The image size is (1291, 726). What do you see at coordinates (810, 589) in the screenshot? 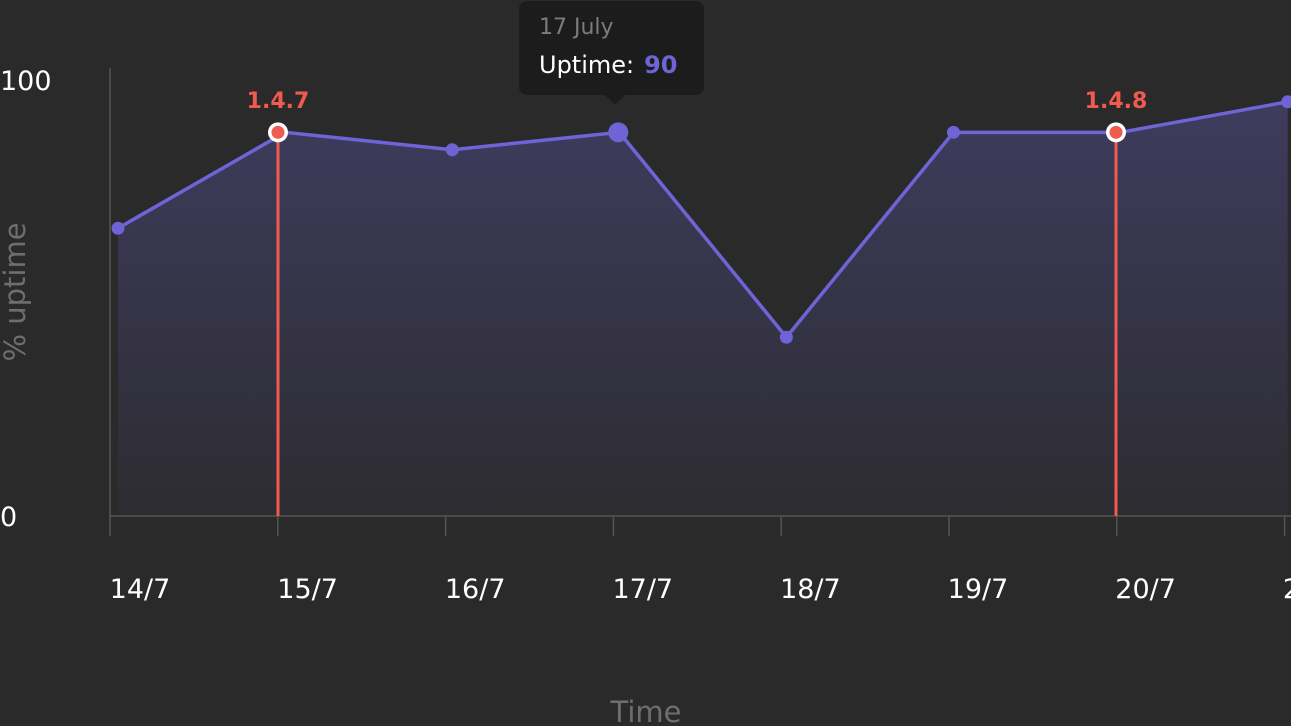
I see `x-tick-label: 18/7` at bounding box center [810, 589].